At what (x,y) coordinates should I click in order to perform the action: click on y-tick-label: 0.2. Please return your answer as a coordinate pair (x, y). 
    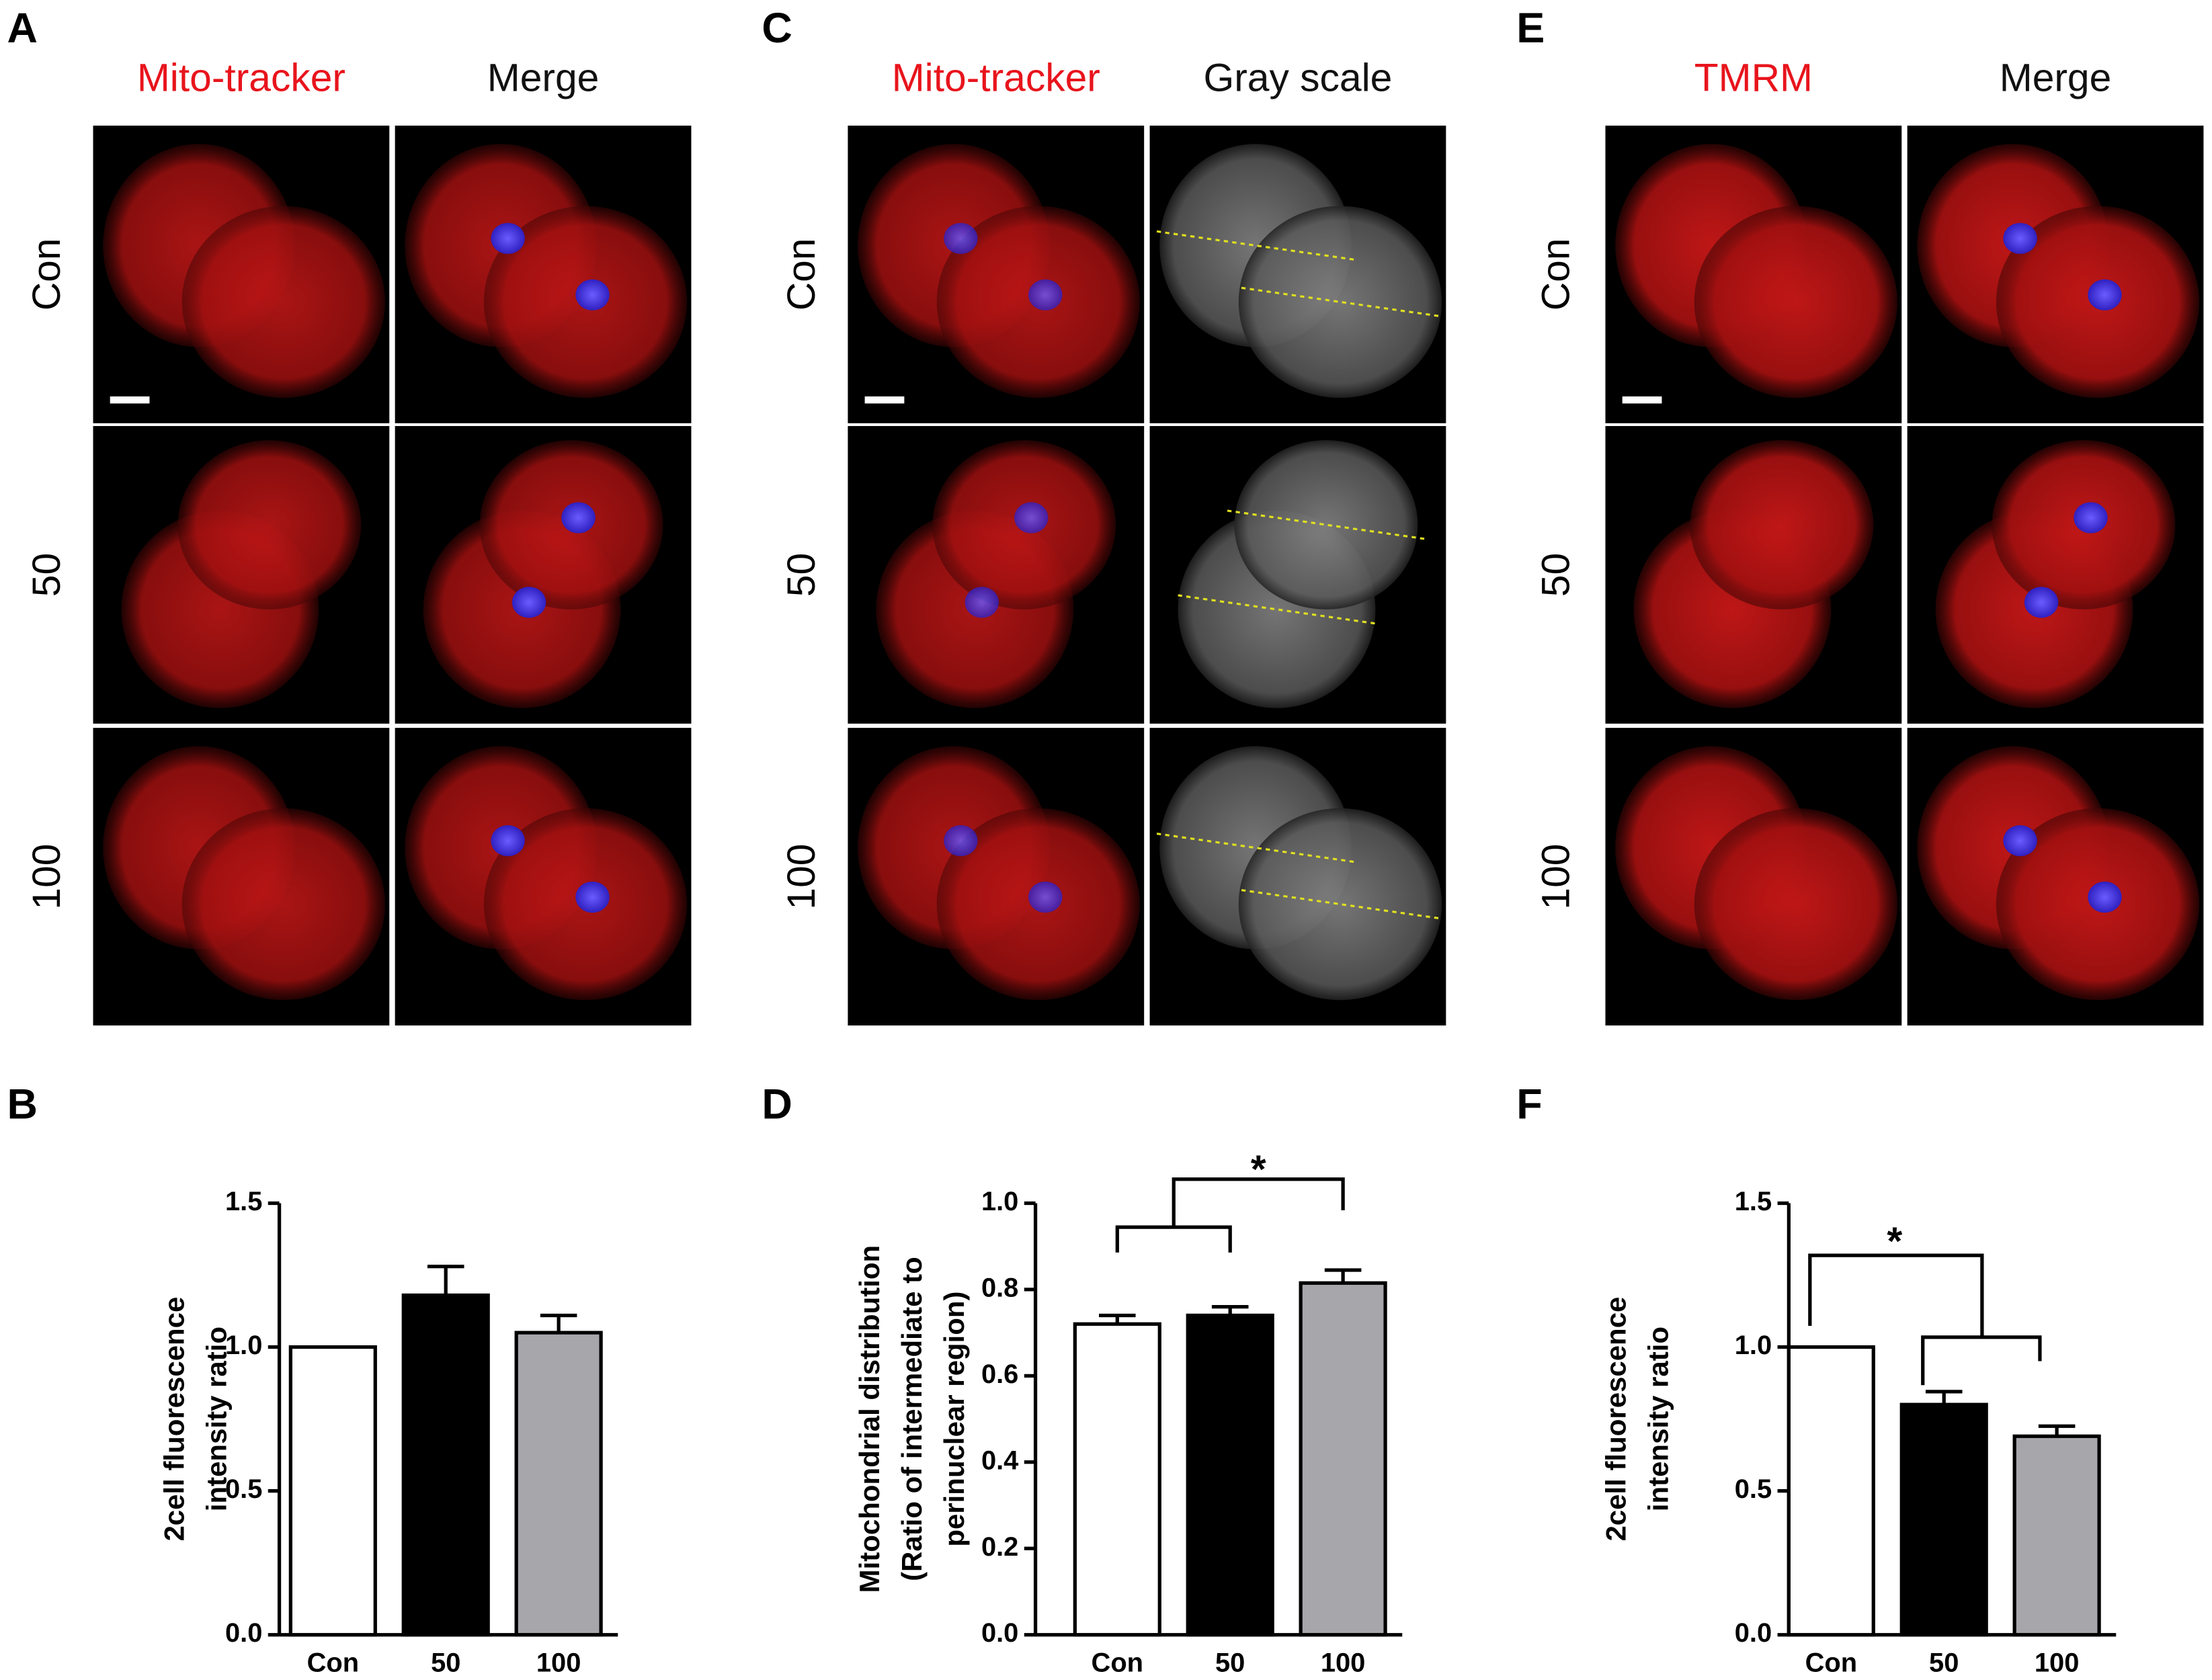
    Looking at the image, I should click on (999, 1547).